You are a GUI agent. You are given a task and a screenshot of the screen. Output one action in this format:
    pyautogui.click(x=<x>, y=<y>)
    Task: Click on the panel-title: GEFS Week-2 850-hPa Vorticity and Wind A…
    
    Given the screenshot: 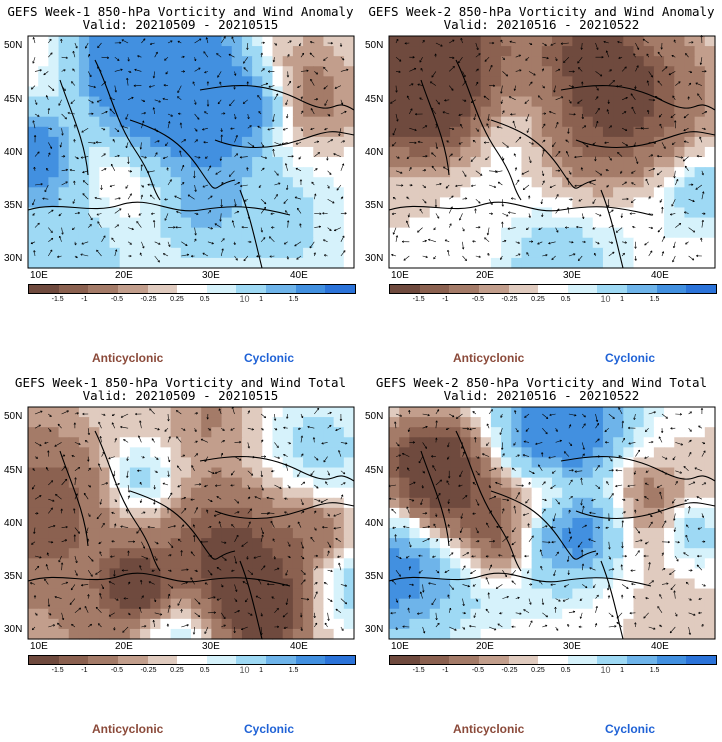 What is the action you would take?
    pyautogui.click(x=541, y=11)
    